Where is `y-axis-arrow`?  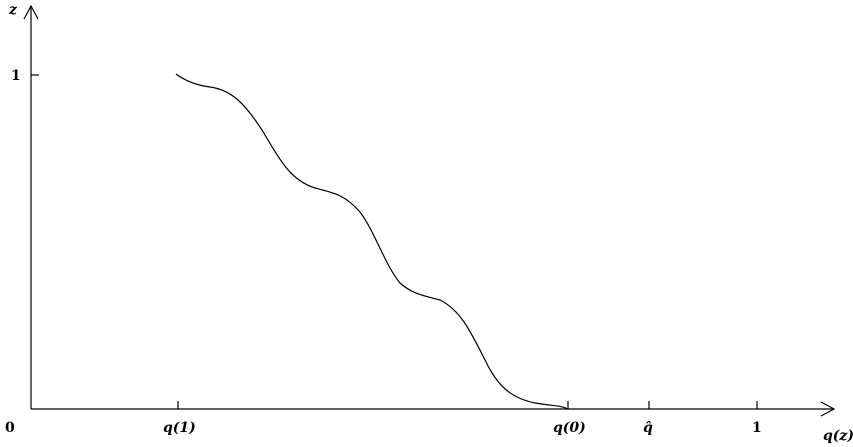
y-axis-arrow is located at coordinates (31, 12).